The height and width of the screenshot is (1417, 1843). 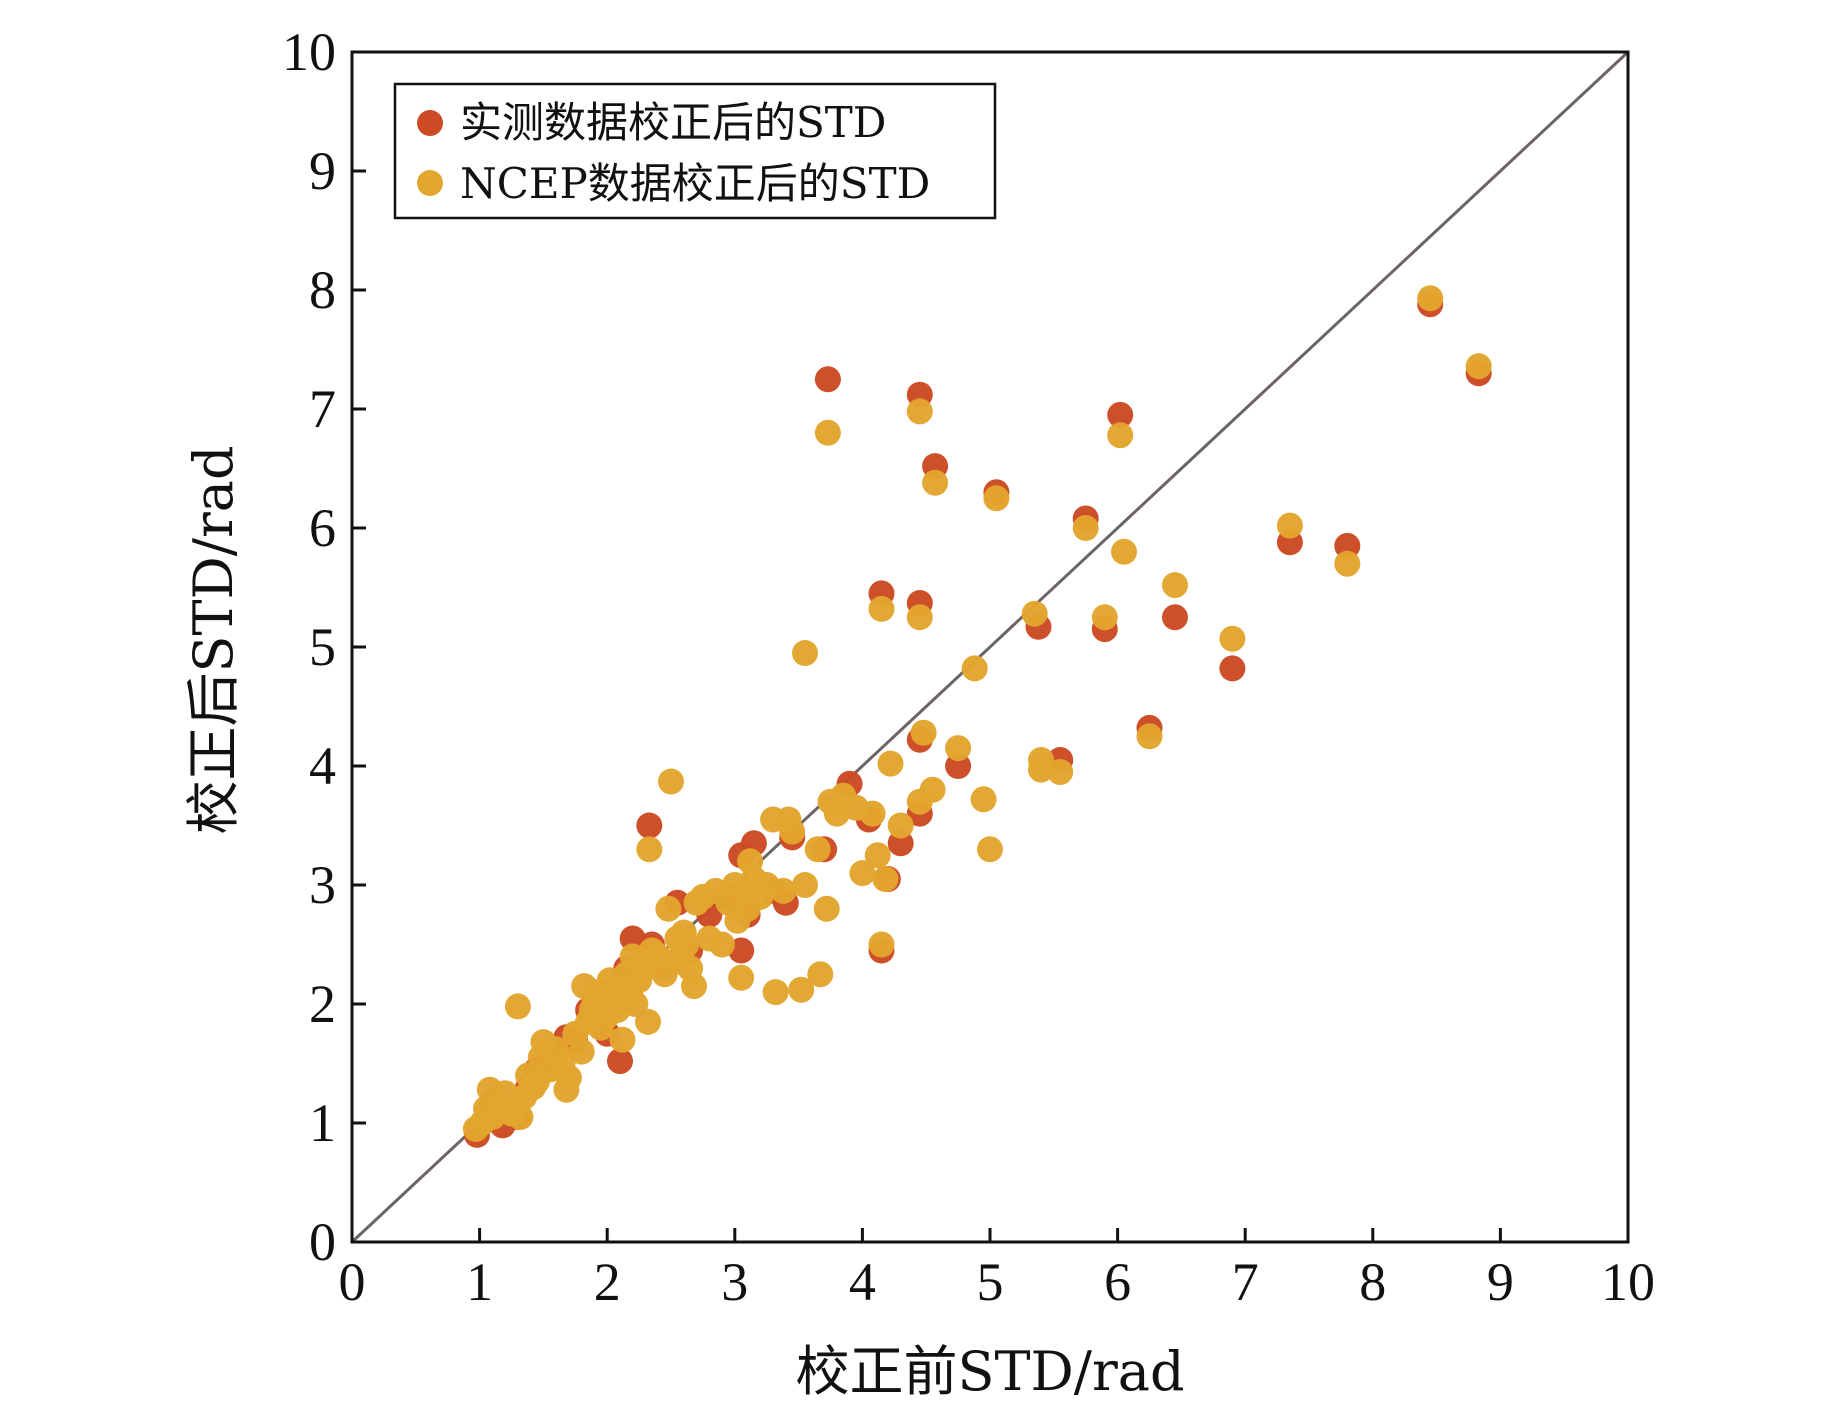 I want to click on legend-marker-ncep, so click(x=430, y=183).